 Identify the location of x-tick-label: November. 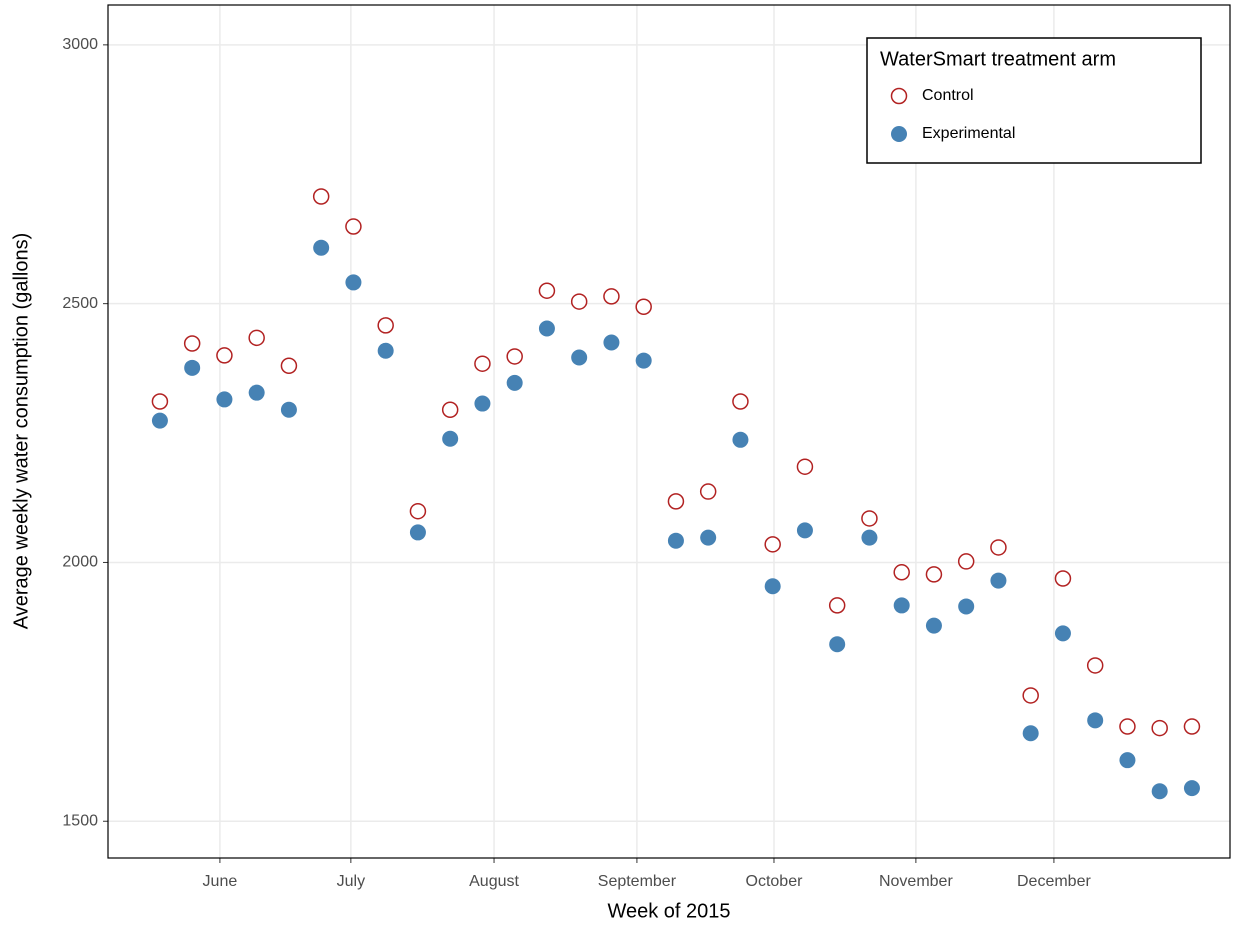
(916, 881).